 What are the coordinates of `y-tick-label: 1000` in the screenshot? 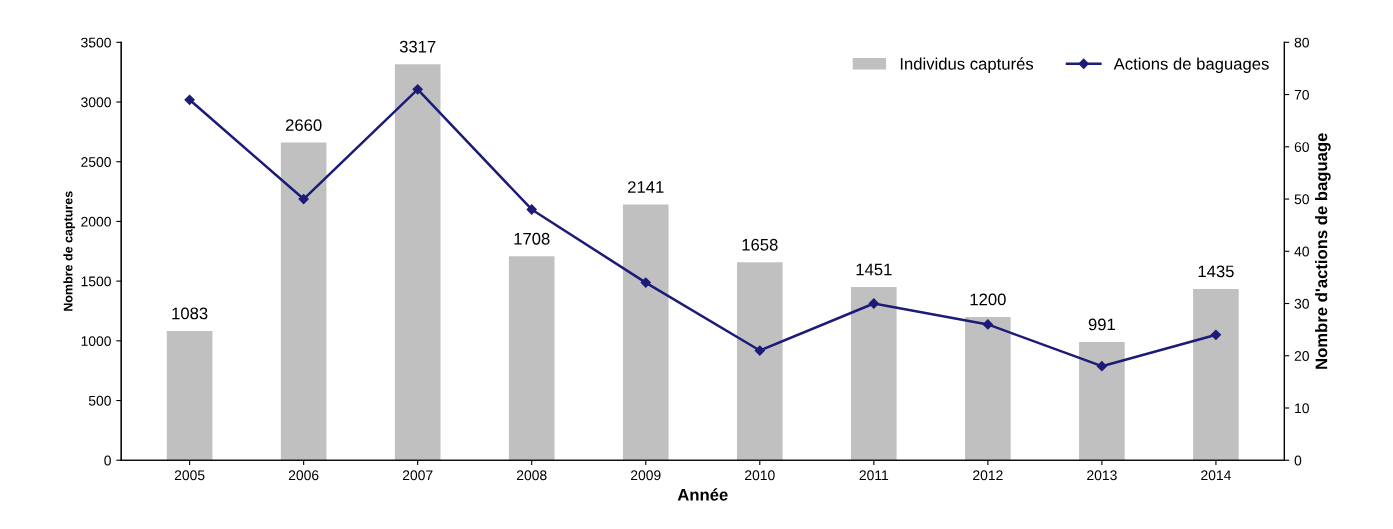 It's located at (96, 341).